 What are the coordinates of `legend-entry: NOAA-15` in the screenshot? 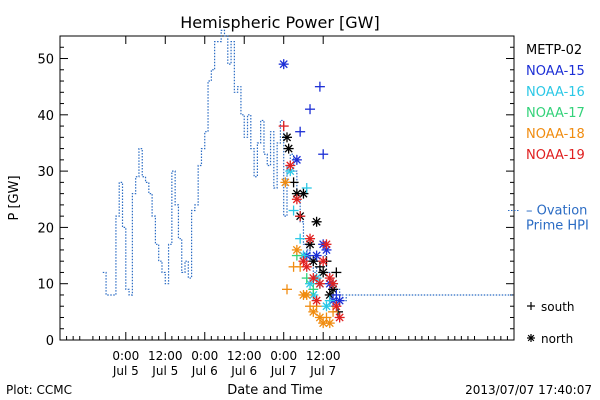 It's located at (555, 71).